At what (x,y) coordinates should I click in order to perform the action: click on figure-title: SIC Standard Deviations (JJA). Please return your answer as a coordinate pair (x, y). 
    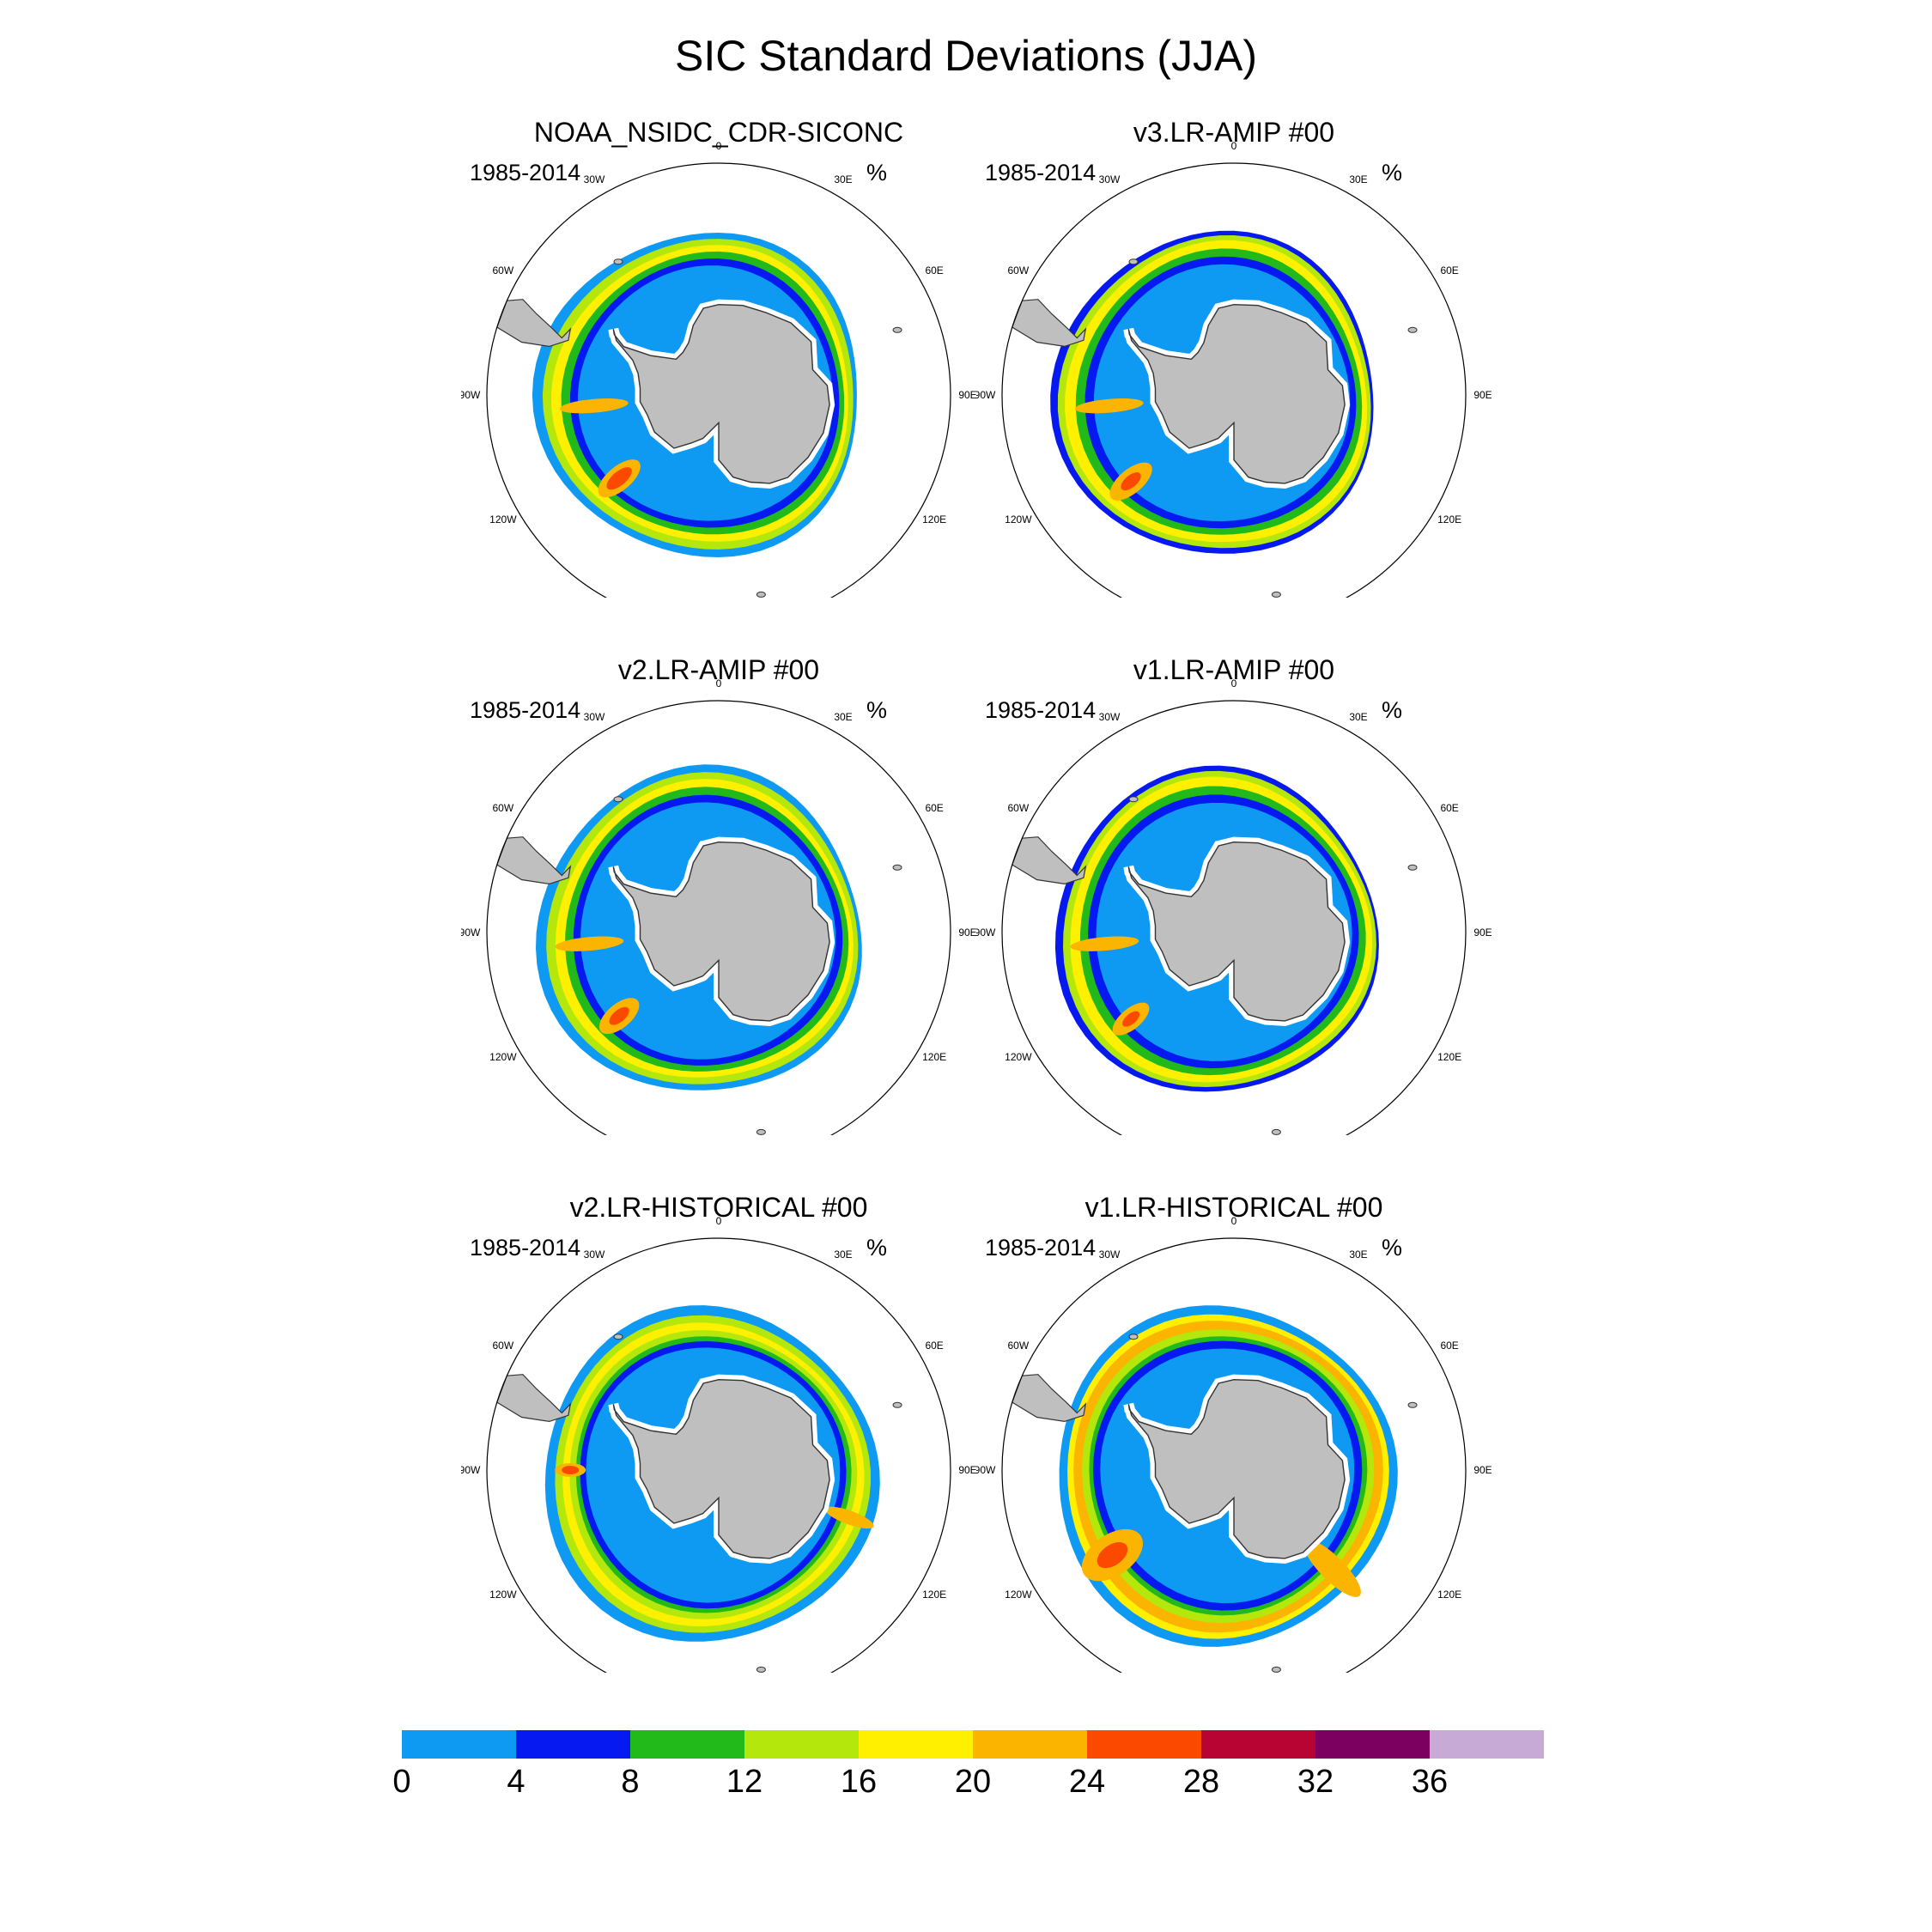
    Looking at the image, I should click on (966, 56).